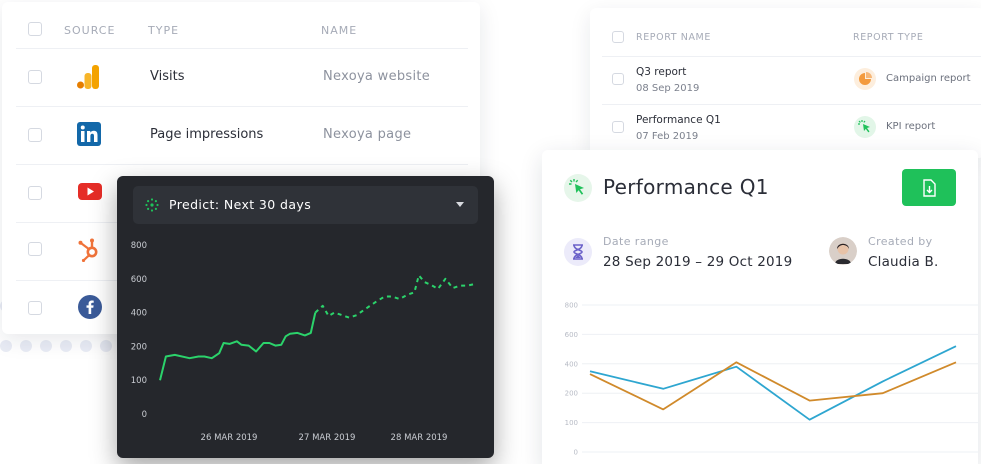  What do you see at coordinates (928, 78) in the screenshot?
I see `report-type: Campaign report` at bounding box center [928, 78].